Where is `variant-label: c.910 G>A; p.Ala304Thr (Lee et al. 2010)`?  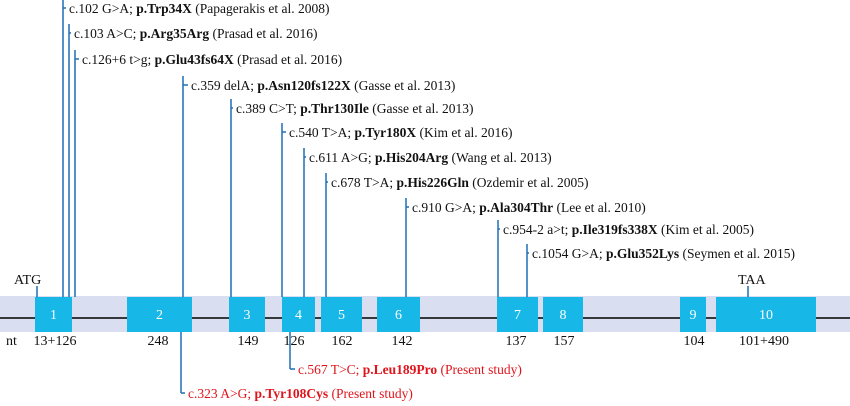
variant-label: c.910 G>A; p.Ala304Thr (Lee et al. 2010) is located at coordinates (529, 207).